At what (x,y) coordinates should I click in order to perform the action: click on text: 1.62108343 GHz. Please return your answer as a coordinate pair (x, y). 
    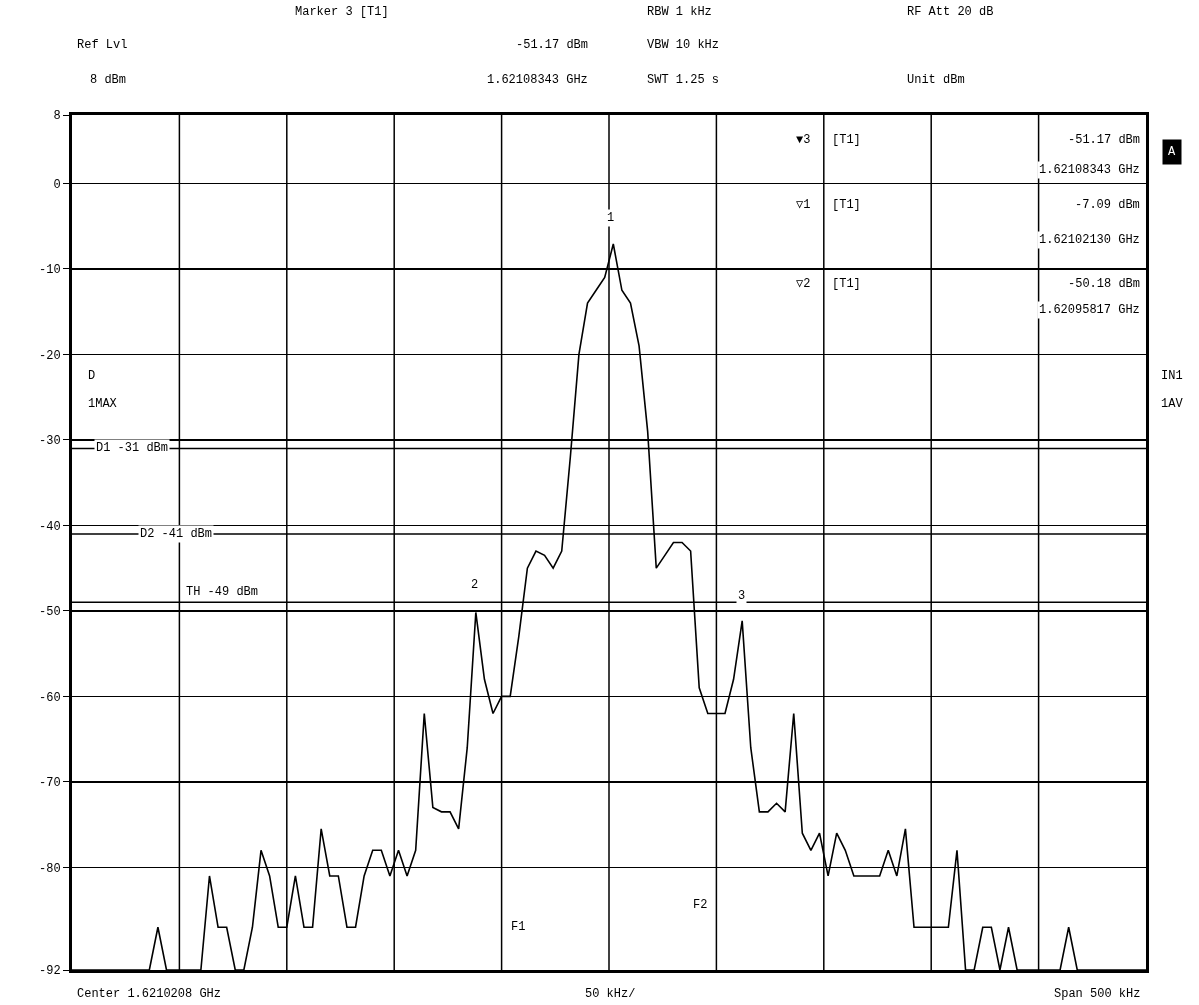
    Looking at the image, I should click on (537, 80).